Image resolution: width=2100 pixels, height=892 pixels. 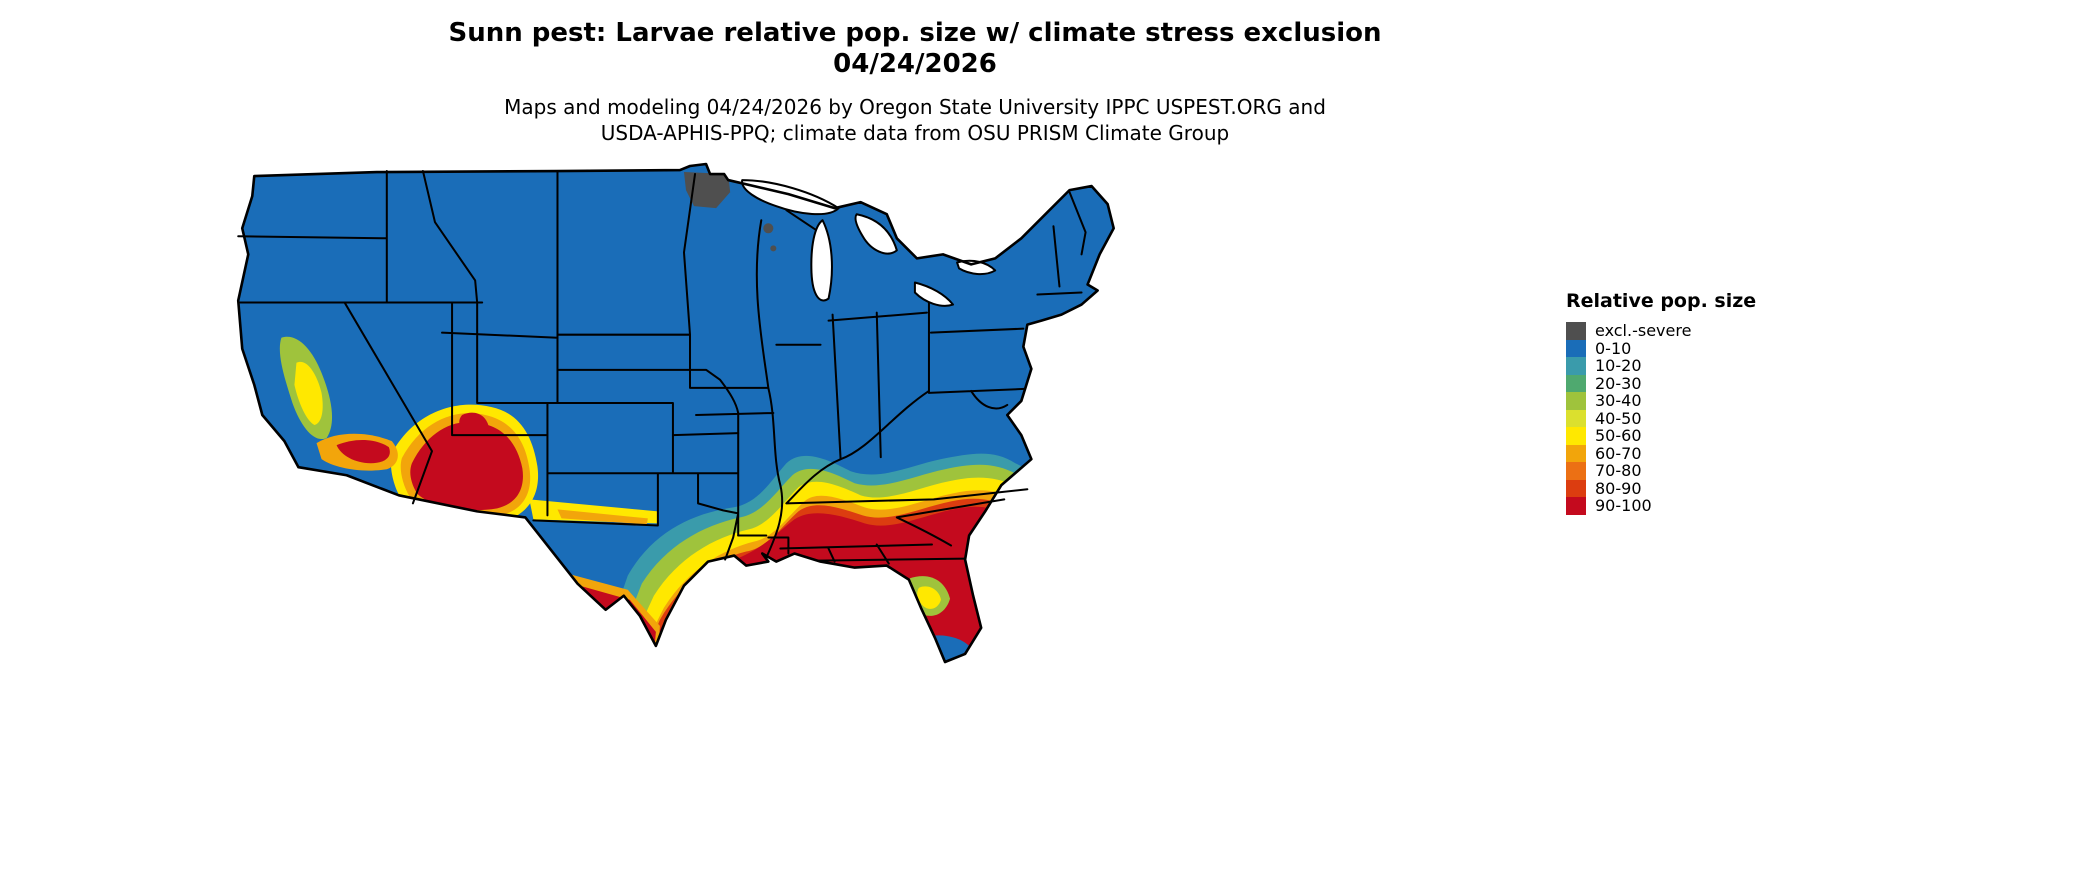 I want to click on legend-title: Relative pop. size, so click(x=1661, y=301).